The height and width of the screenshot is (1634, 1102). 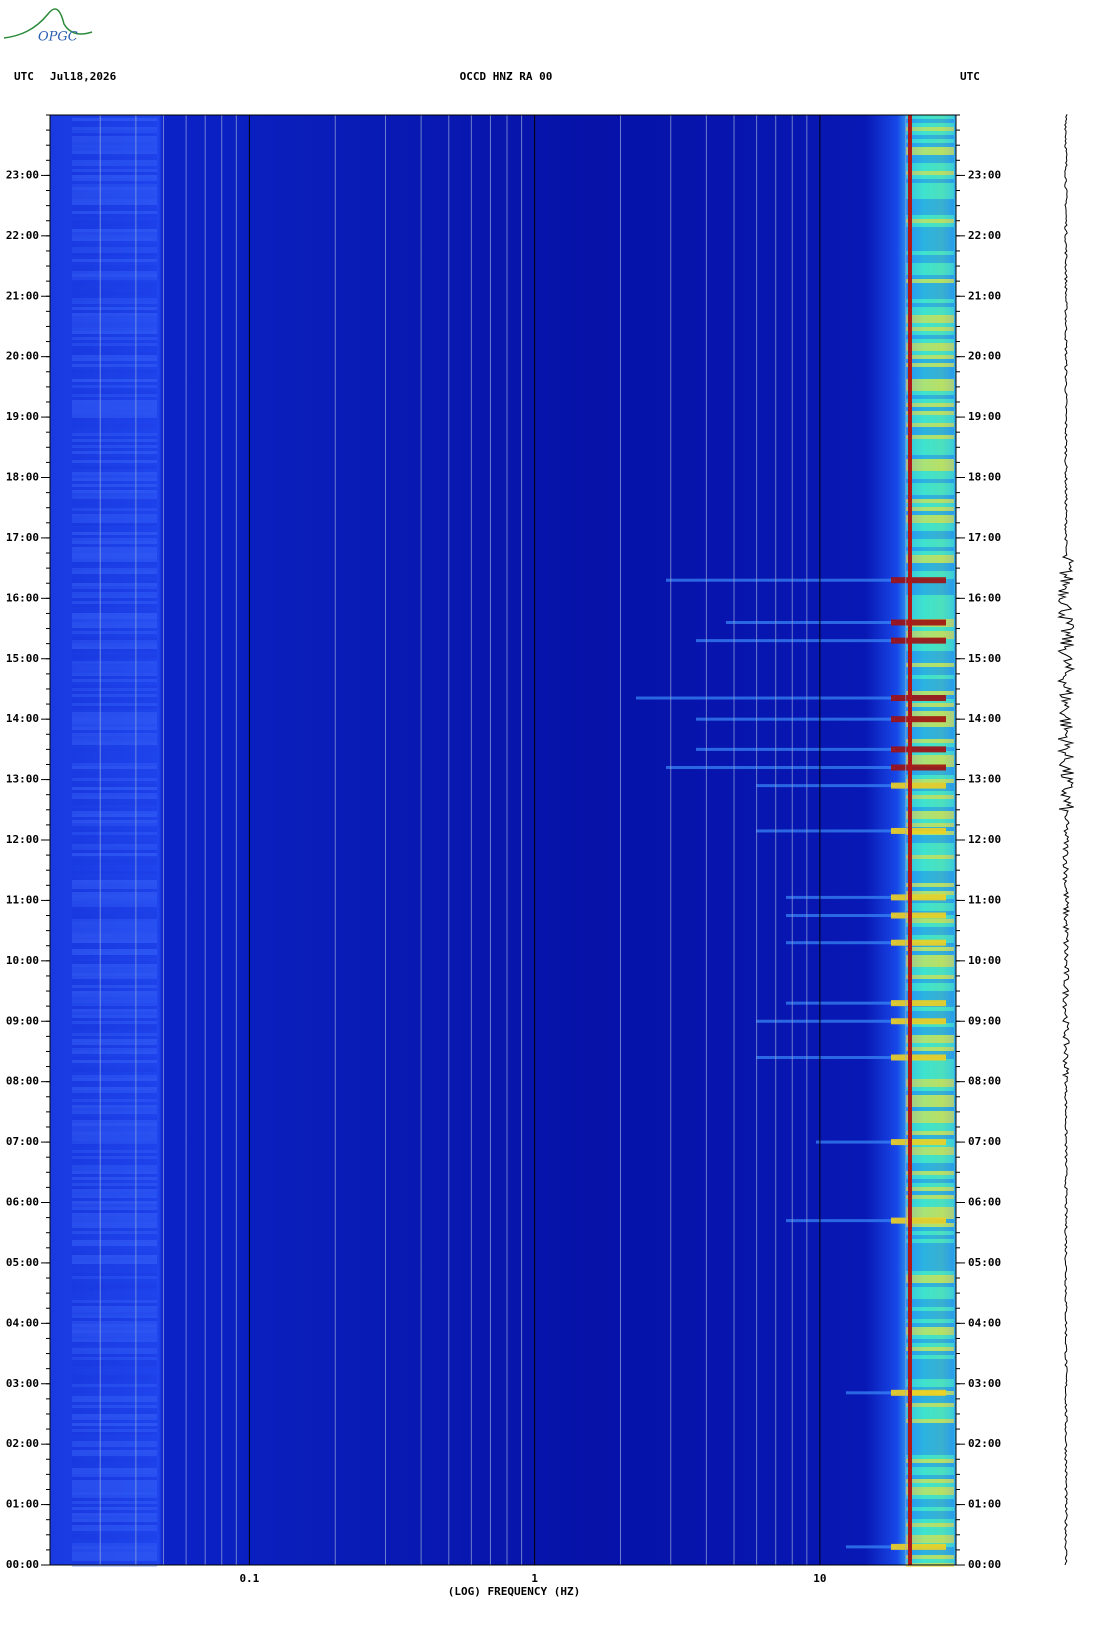 What do you see at coordinates (984, 1564) in the screenshot?
I see `y-tick-label: 00:00` at bounding box center [984, 1564].